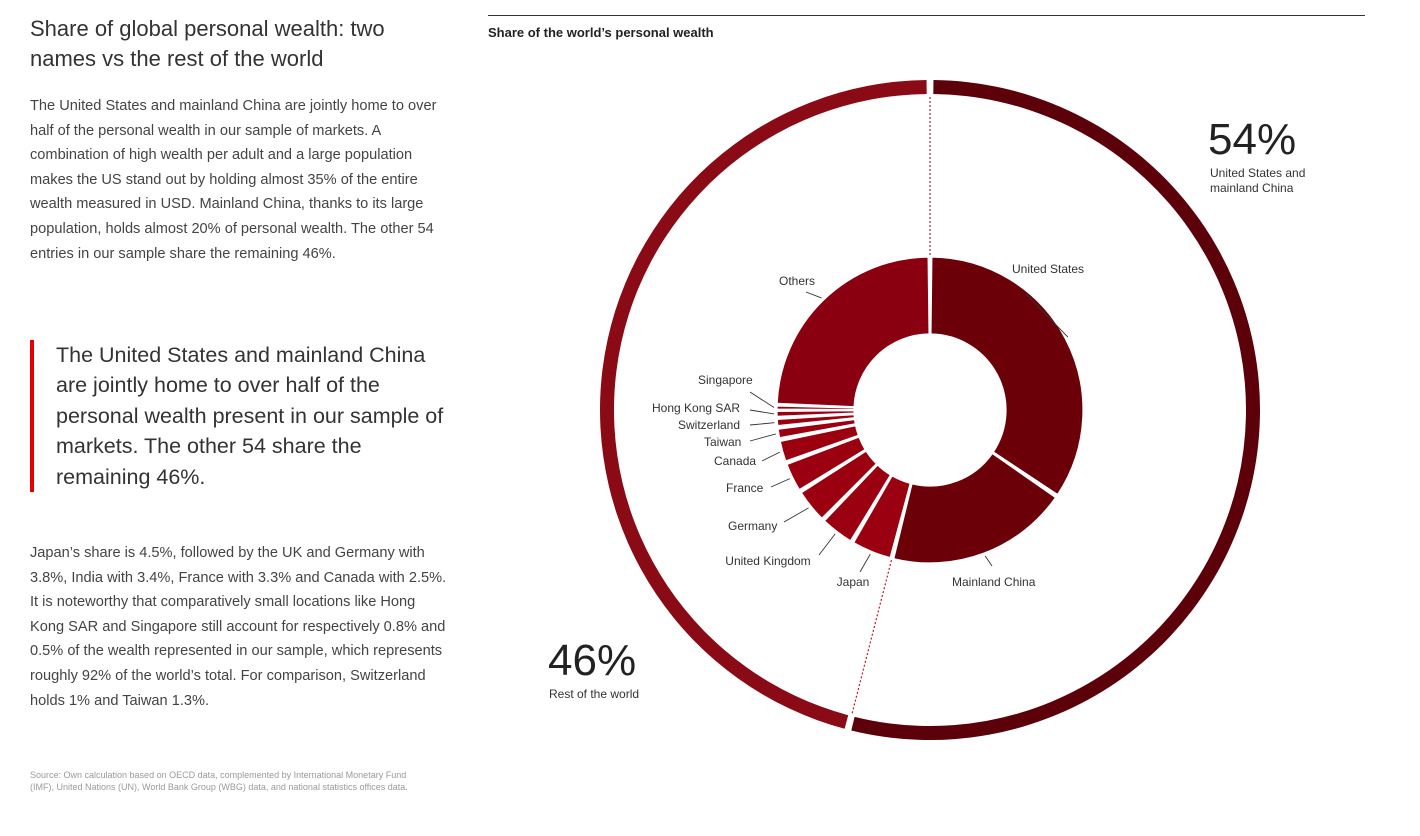 The width and height of the screenshot is (1420, 836). What do you see at coordinates (813, 295) in the screenshot?
I see `leader-line-others` at bounding box center [813, 295].